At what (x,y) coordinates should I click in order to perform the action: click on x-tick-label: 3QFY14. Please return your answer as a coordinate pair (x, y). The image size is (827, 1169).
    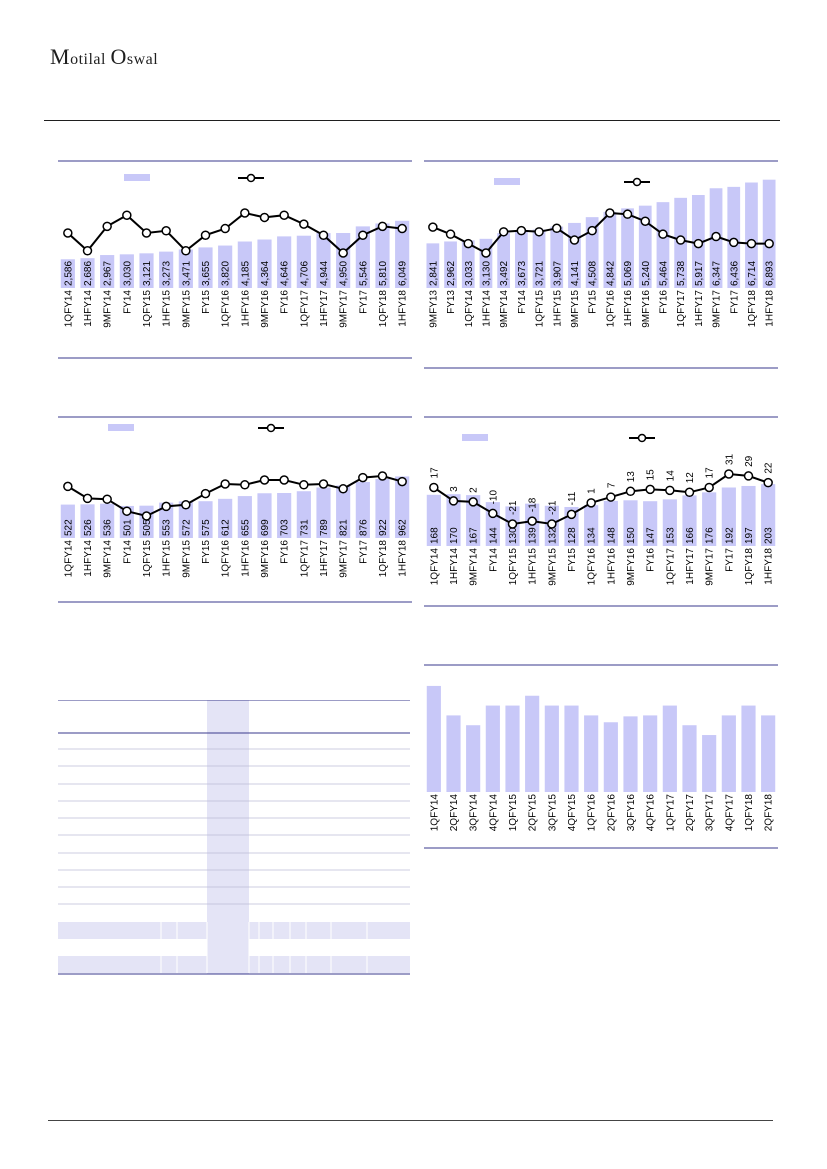
    Looking at the image, I should click on (474, 813).